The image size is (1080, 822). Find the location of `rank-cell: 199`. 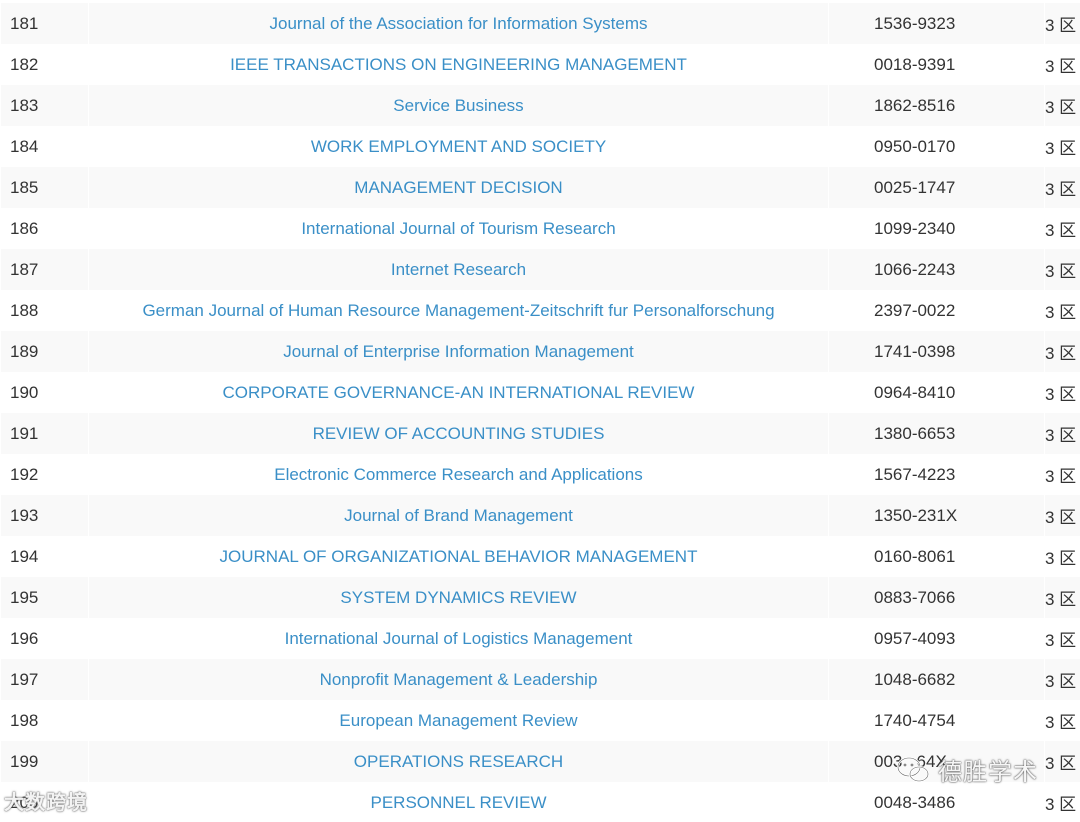

rank-cell: 199 is located at coordinates (44, 761).